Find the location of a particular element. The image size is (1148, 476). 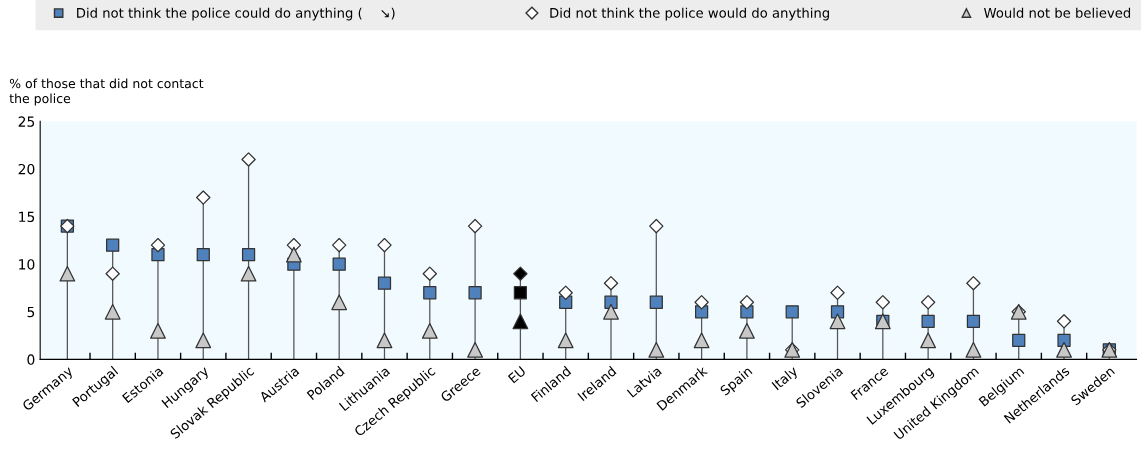

y-tick-label: 0 is located at coordinates (31, 359).